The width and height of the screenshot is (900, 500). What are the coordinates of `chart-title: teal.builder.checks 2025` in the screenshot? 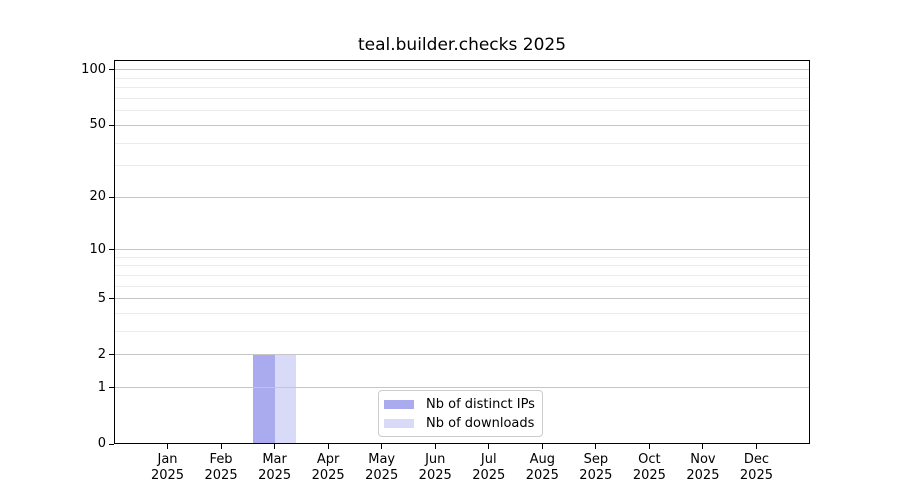 It's located at (462, 45).